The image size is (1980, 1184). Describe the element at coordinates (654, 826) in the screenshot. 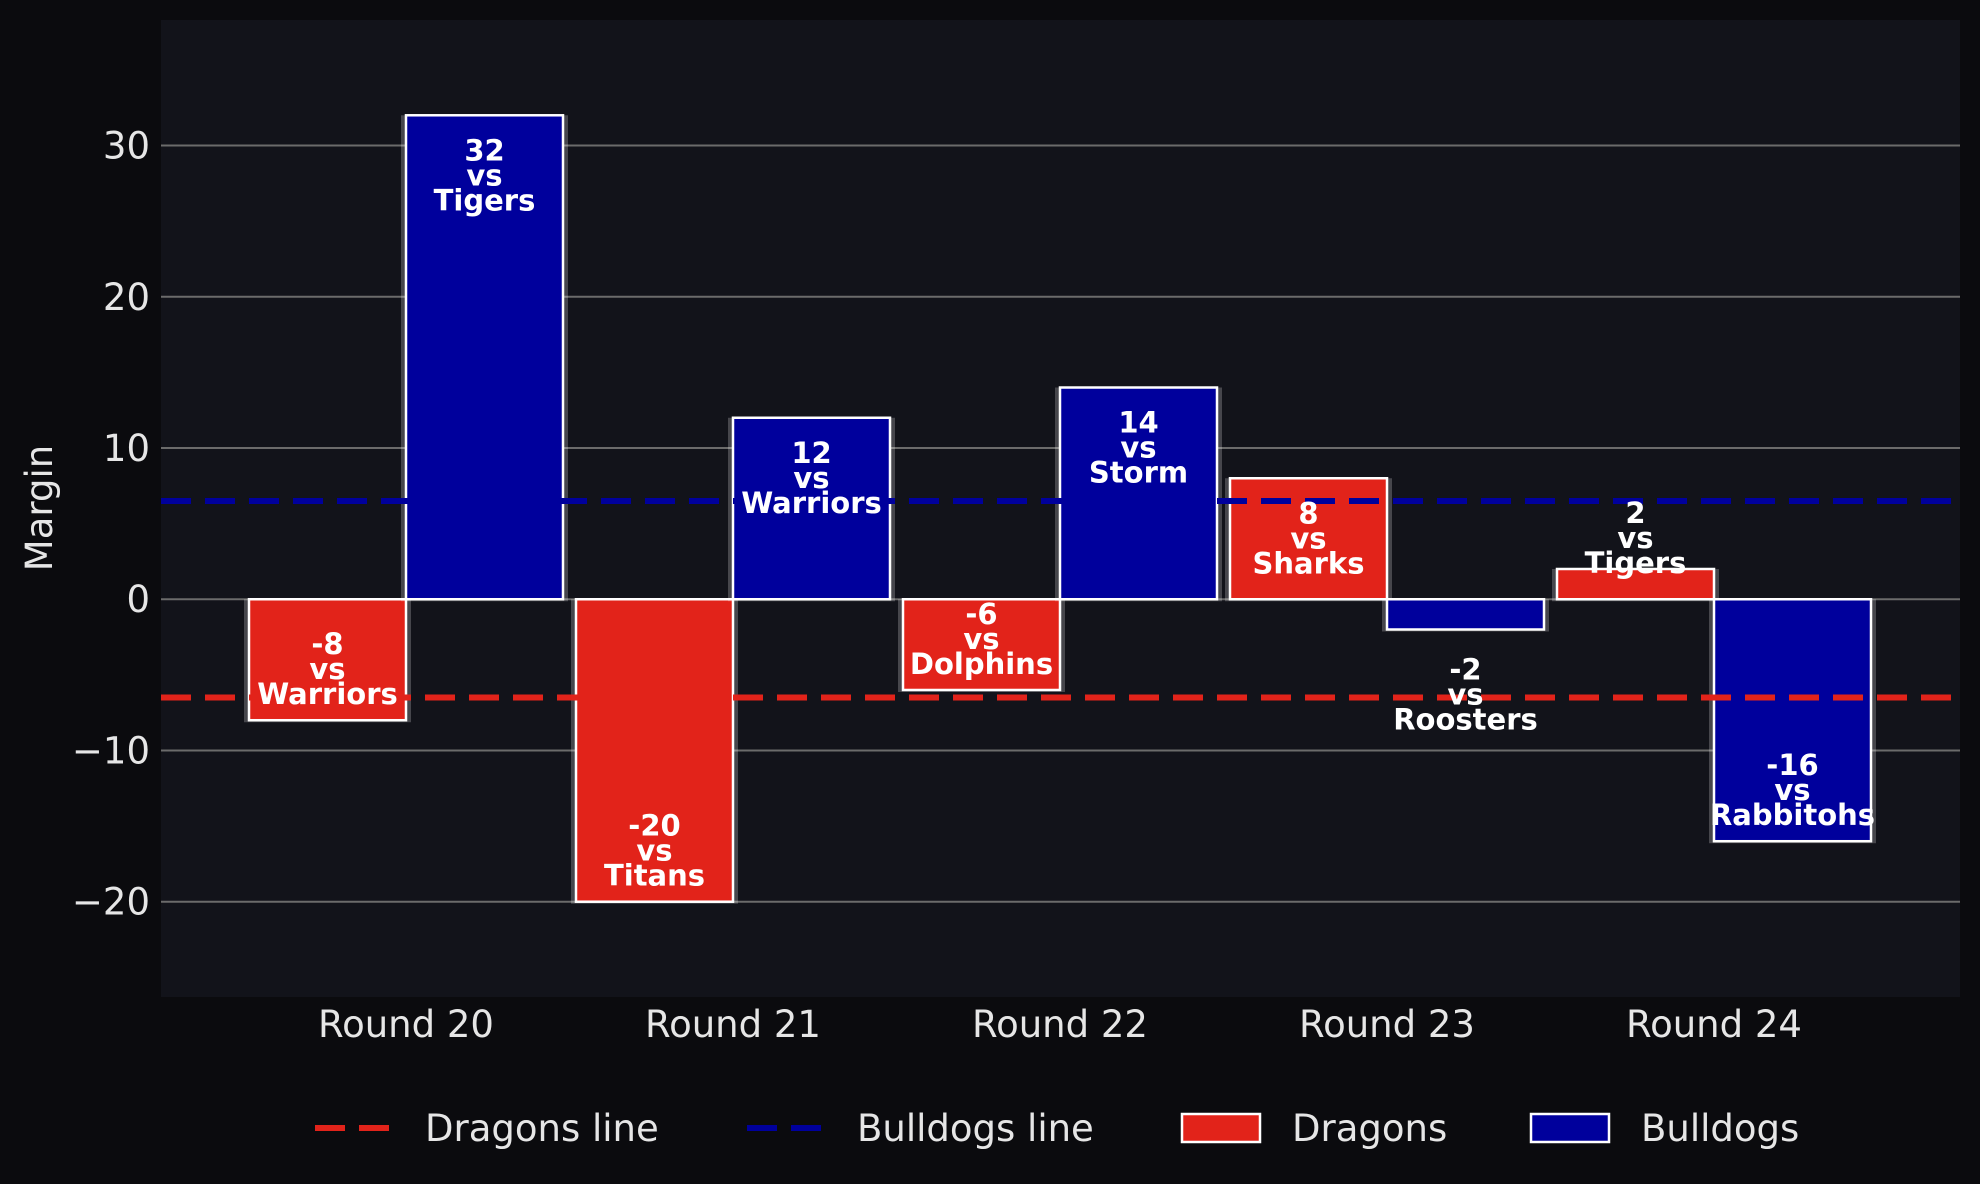

I see `bar-label: -20` at that location.